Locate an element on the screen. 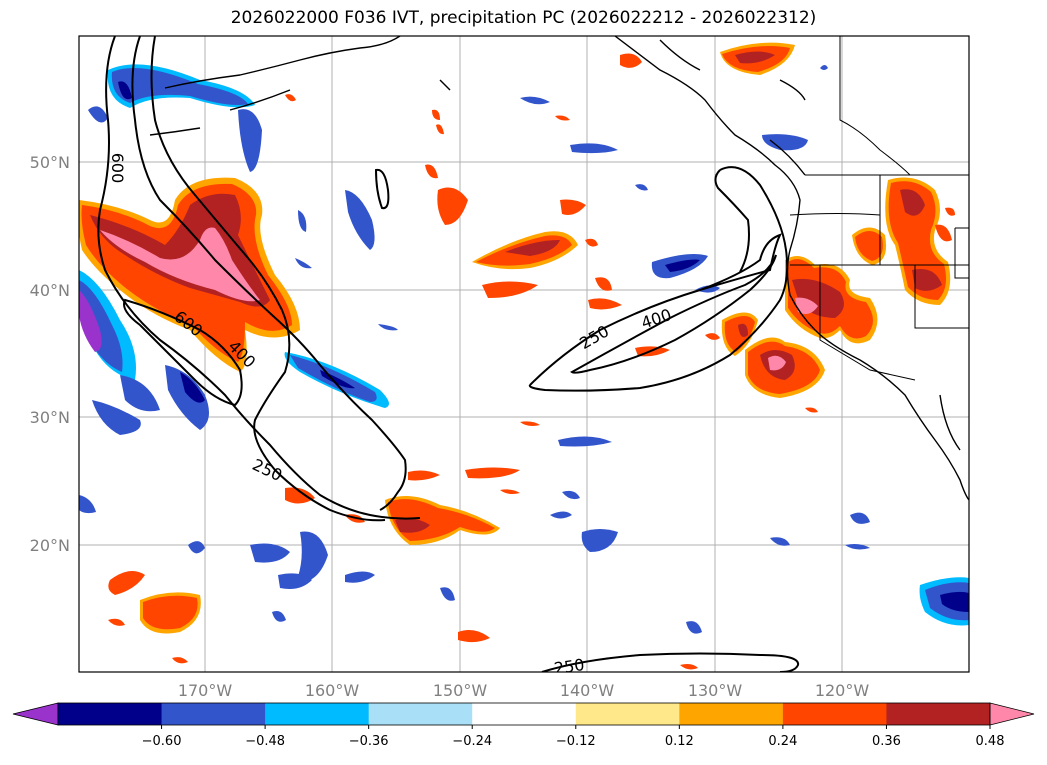  lon-label-170w: 170°W is located at coordinates (205, 690).